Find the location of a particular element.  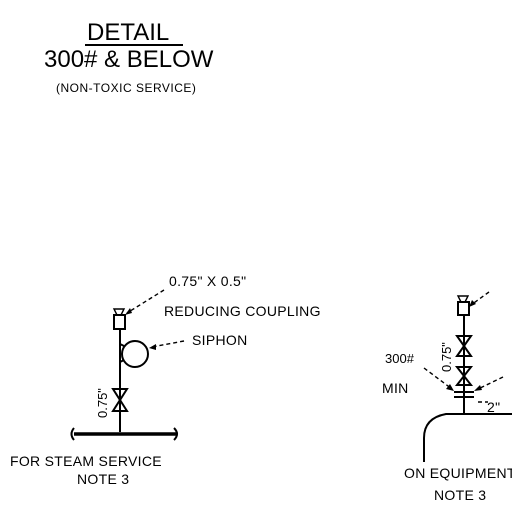

rating-min-label: MIN is located at coordinates (395, 388).